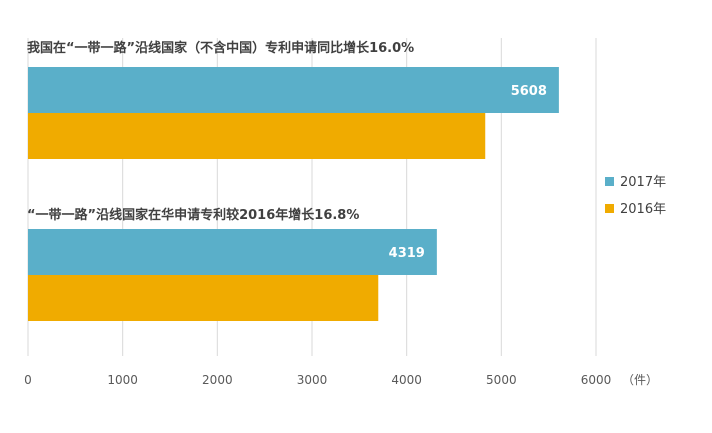 Image resolution: width=712 pixels, height=433 pixels. What do you see at coordinates (635, 196) in the screenshot?
I see `legend: 2017年 2016年` at bounding box center [635, 196].